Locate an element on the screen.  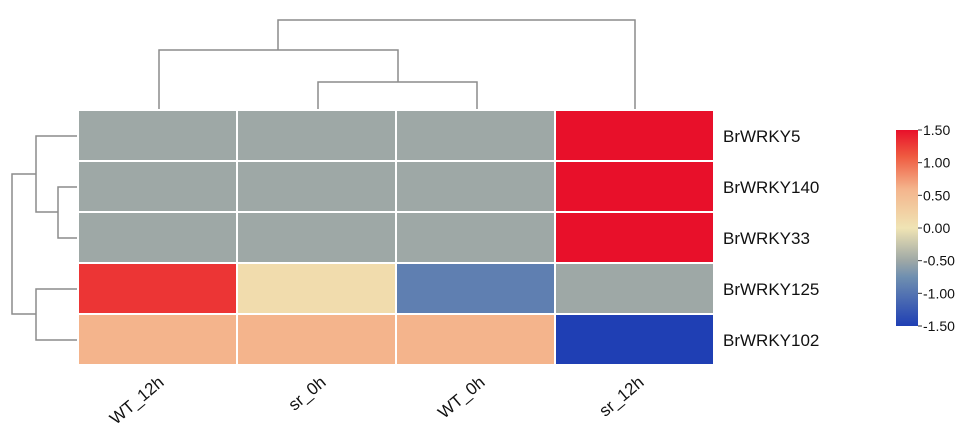
heatmap-cell-brwrky102-sr-0h is located at coordinates (316, 339).